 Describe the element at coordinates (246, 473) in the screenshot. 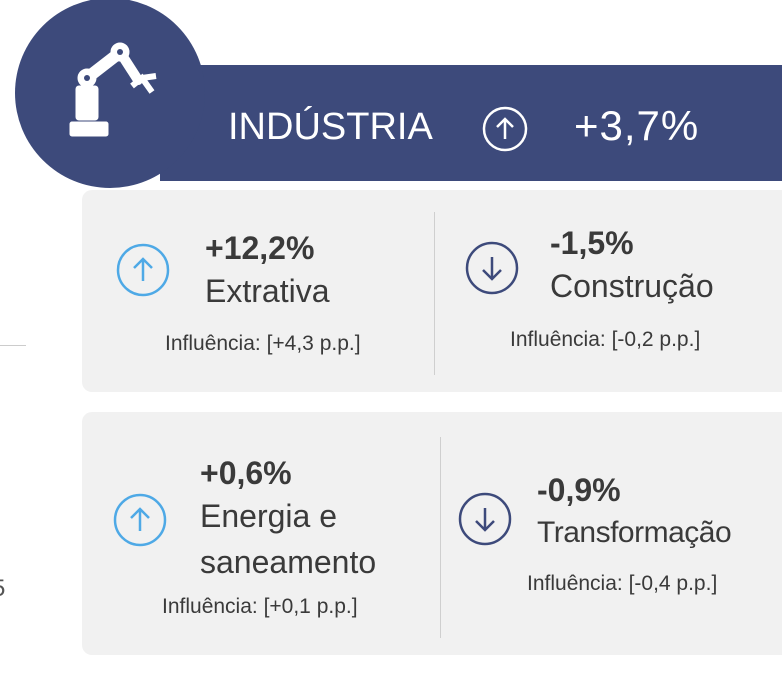

I see `sector-change: +0,6%` at that location.